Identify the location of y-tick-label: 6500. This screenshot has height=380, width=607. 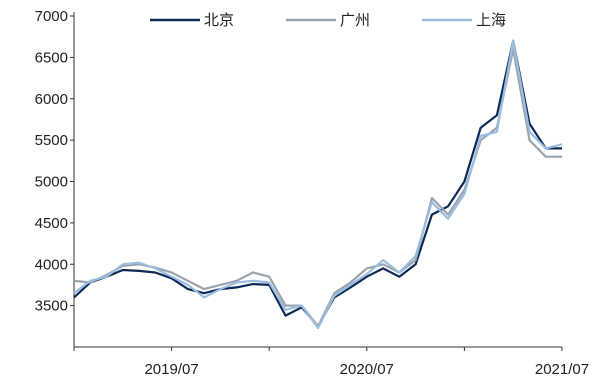
(51, 57).